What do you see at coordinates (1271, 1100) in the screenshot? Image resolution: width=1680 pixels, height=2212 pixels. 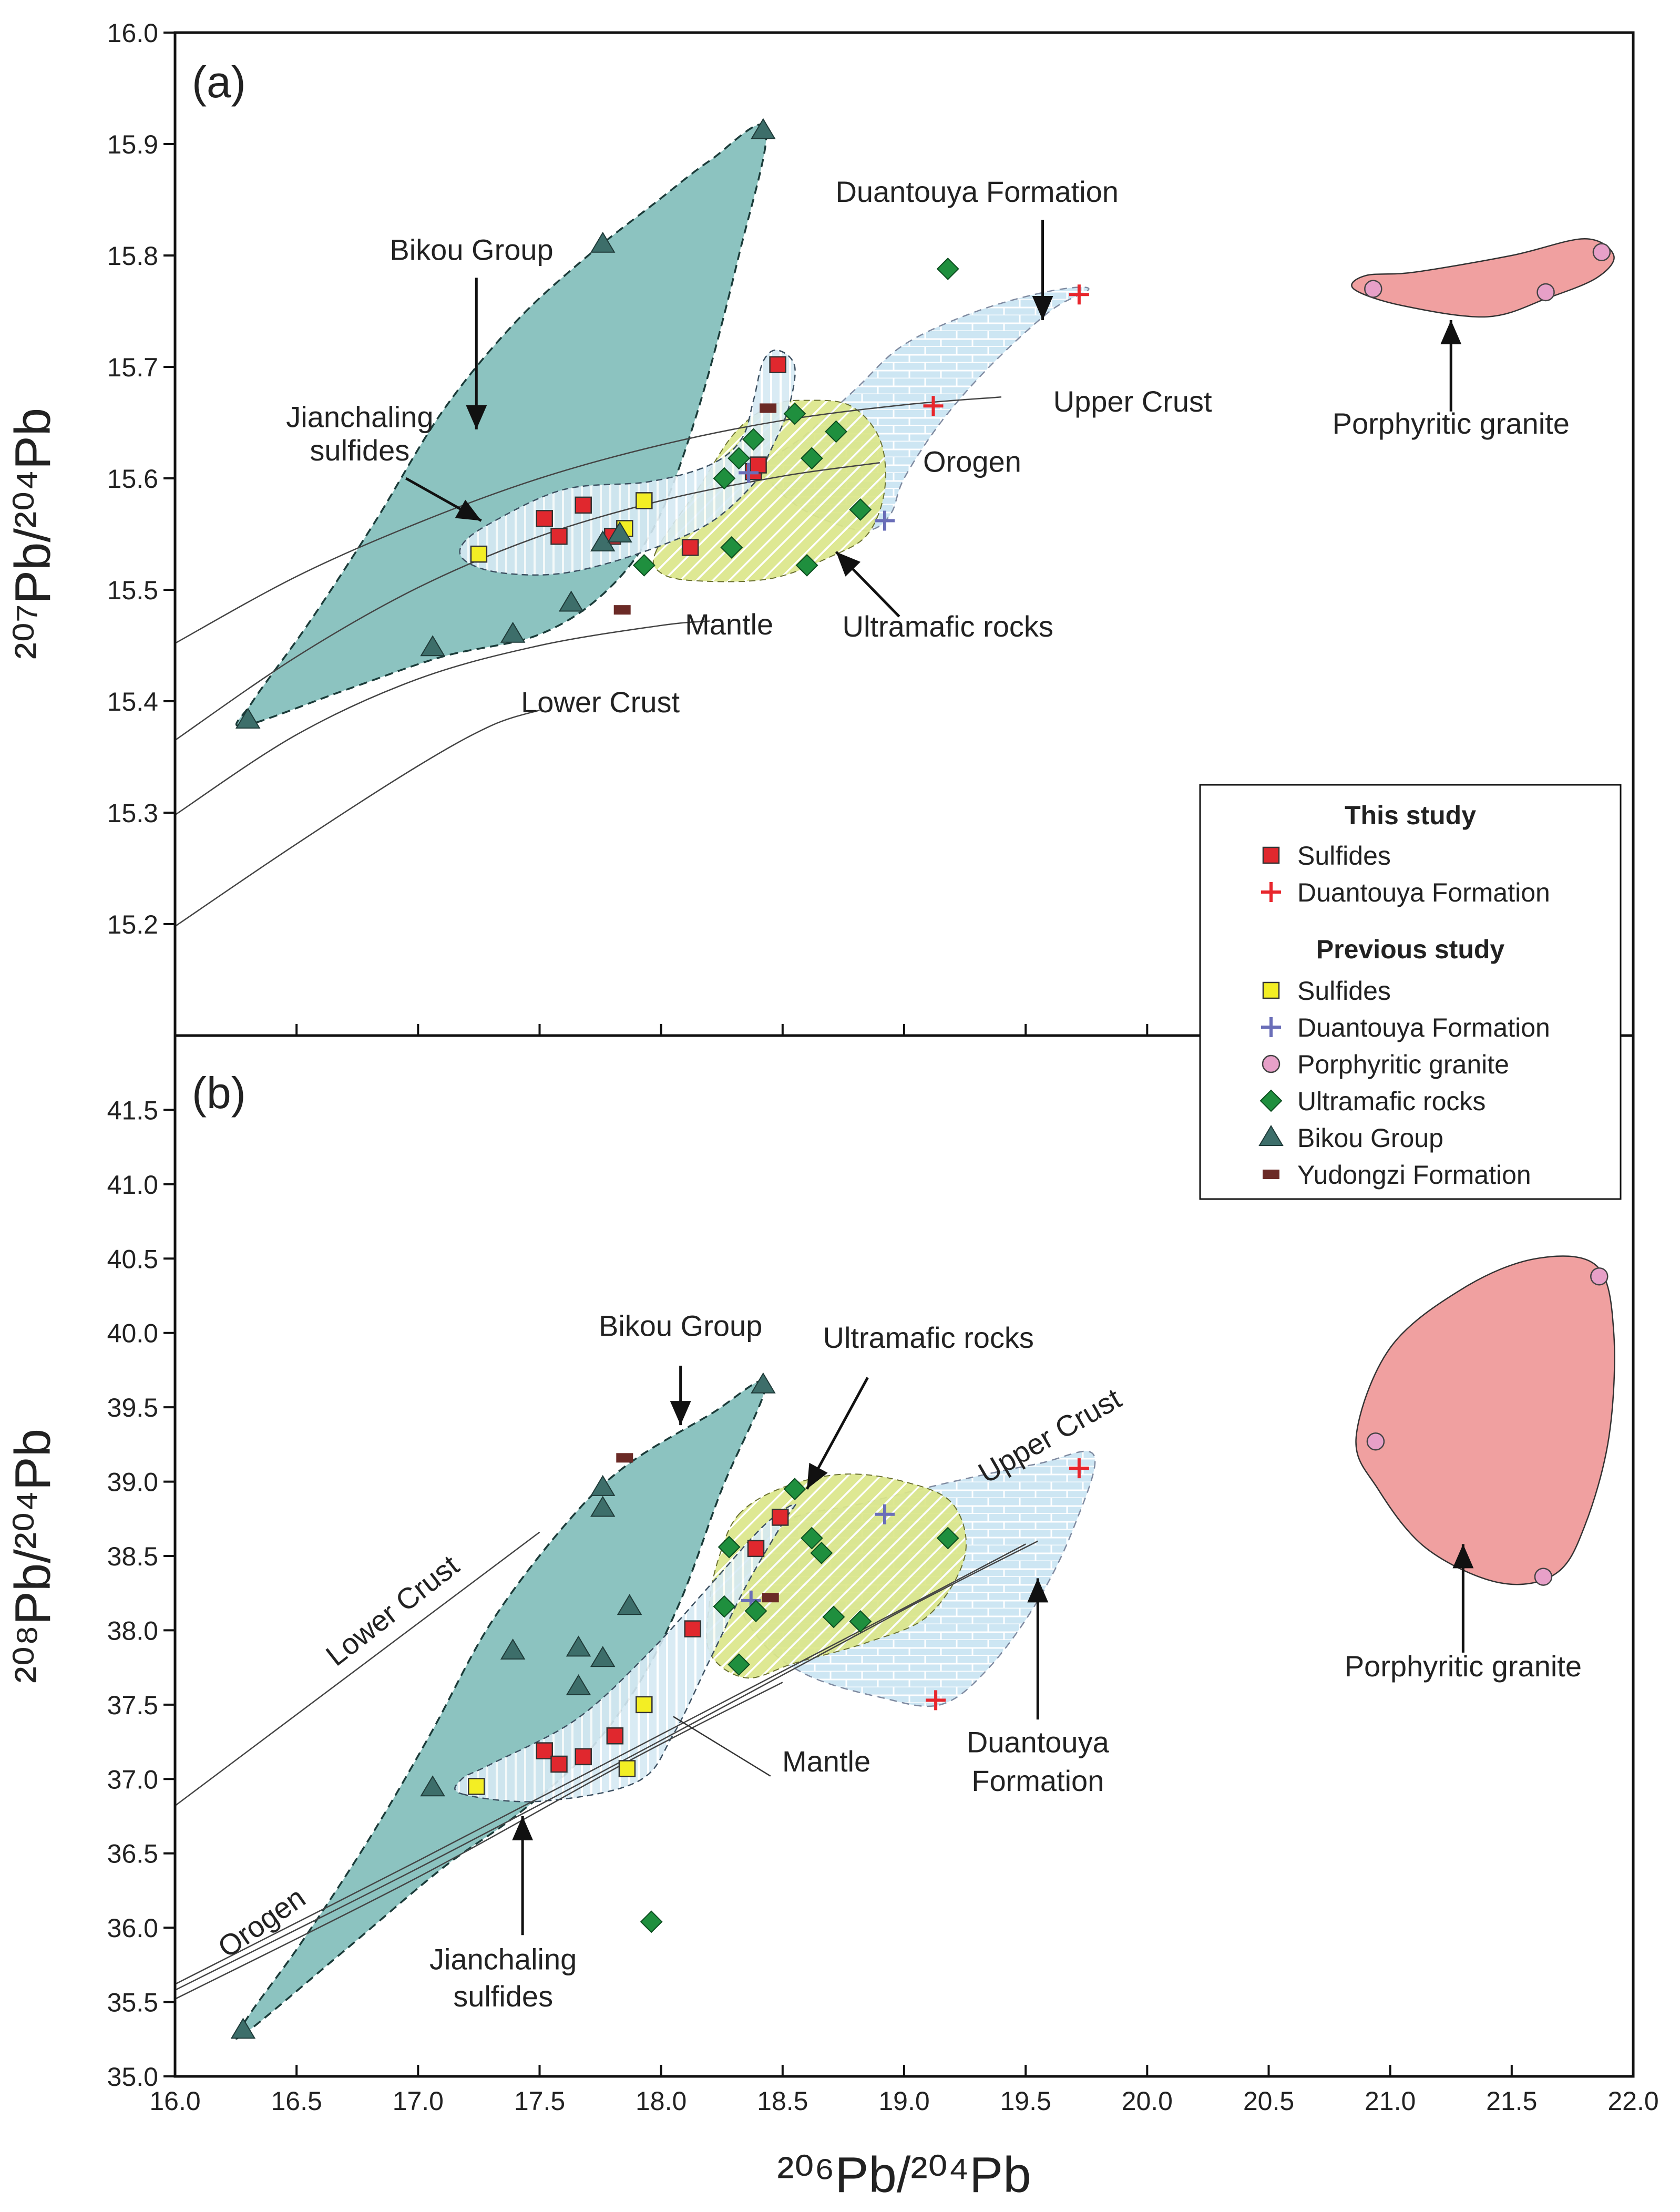 I see `legend-marker-ultramafic-rocks` at bounding box center [1271, 1100].